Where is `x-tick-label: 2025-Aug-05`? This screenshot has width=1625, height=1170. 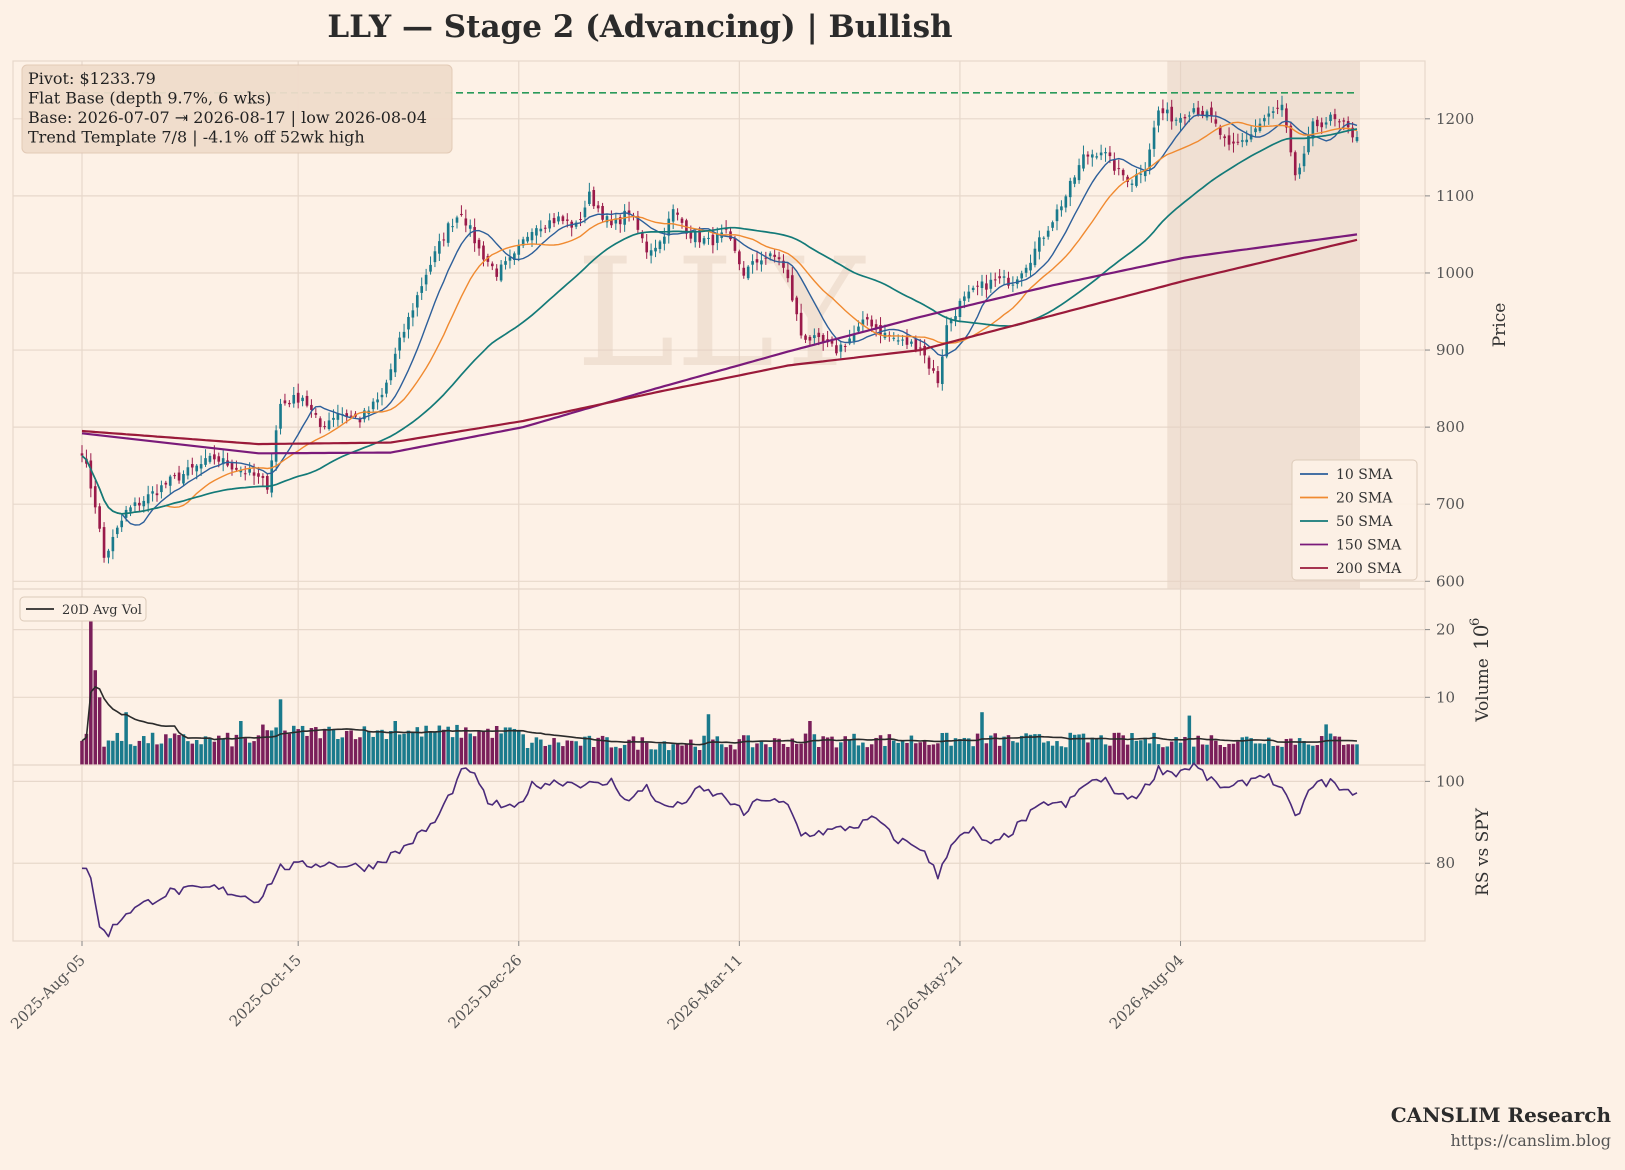
x-tick-label: 2025-Aug-05 is located at coordinates (48, 992).